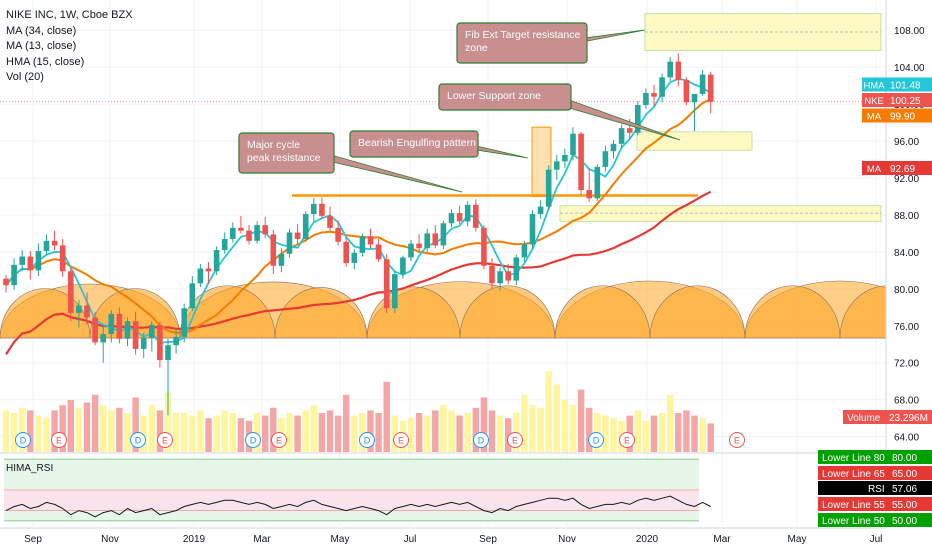 Image resolution: width=932 pixels, height=550 pixels. Describe the element at coordinates (902, 169) in the screenshot. I see `price-scale-value: 92.69` at that location.